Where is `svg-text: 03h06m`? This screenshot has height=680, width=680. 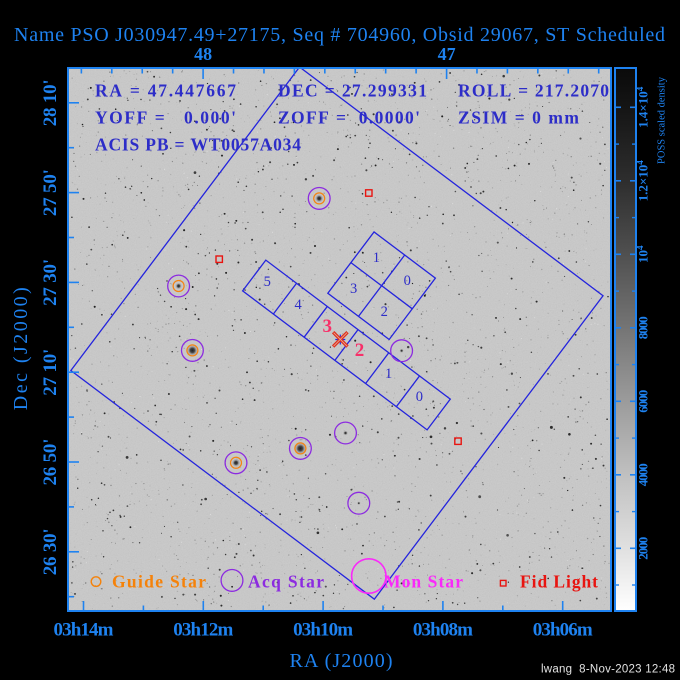
svg-text: 03h06m is located at coordinates (563, 630).